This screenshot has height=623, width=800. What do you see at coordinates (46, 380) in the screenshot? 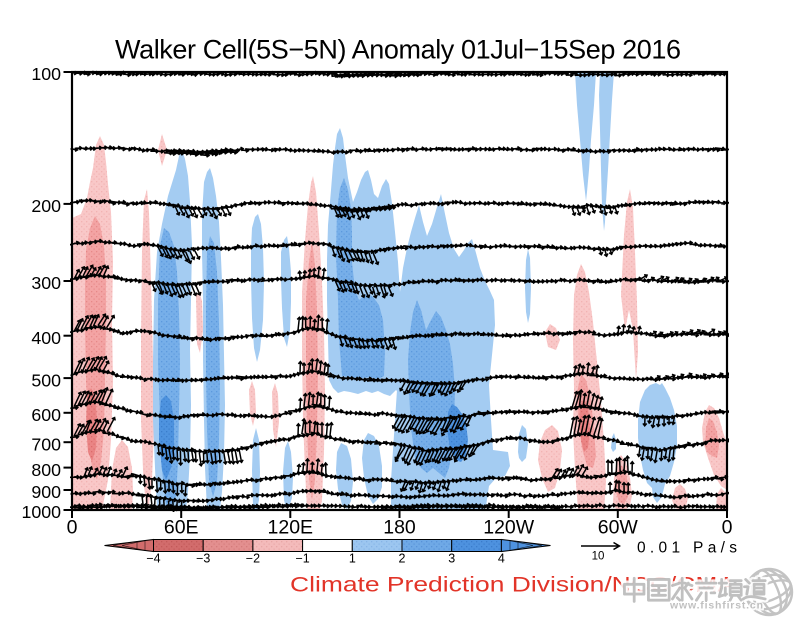
I see `svg-text: 500` at bounding box center [46, 380].